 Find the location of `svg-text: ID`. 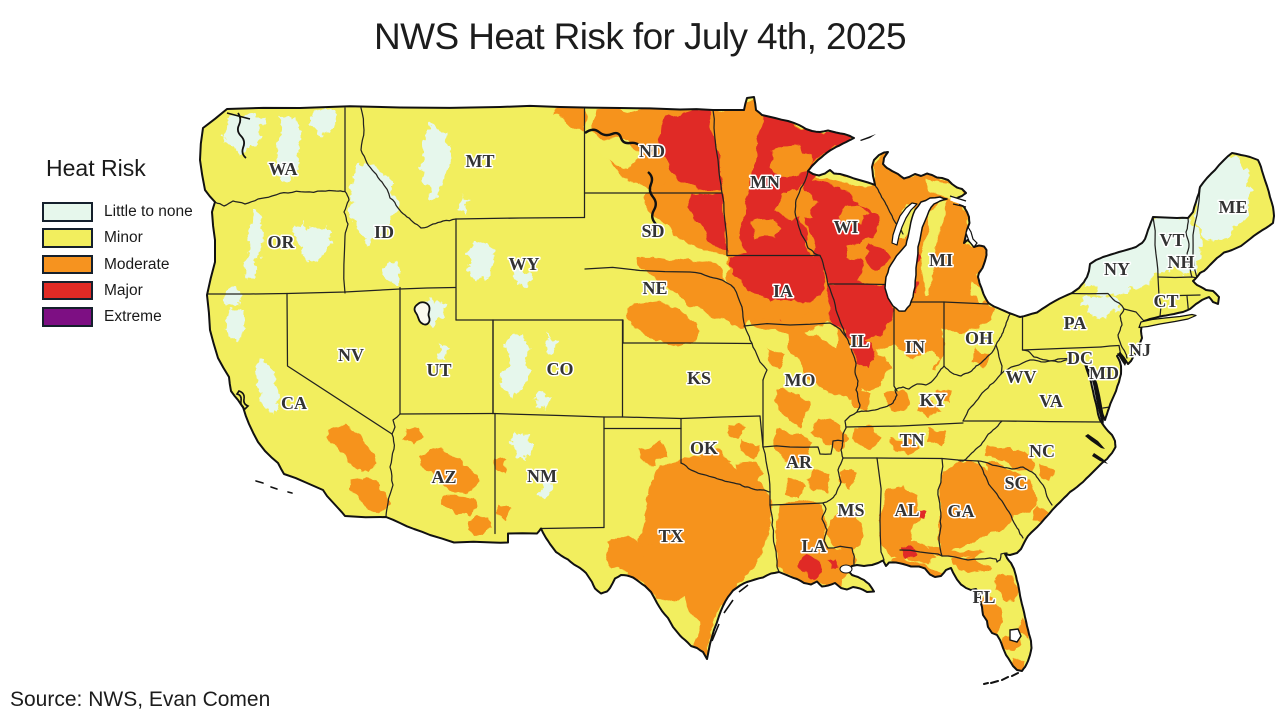

svg-text: ID is located at coordinates (384, 232).